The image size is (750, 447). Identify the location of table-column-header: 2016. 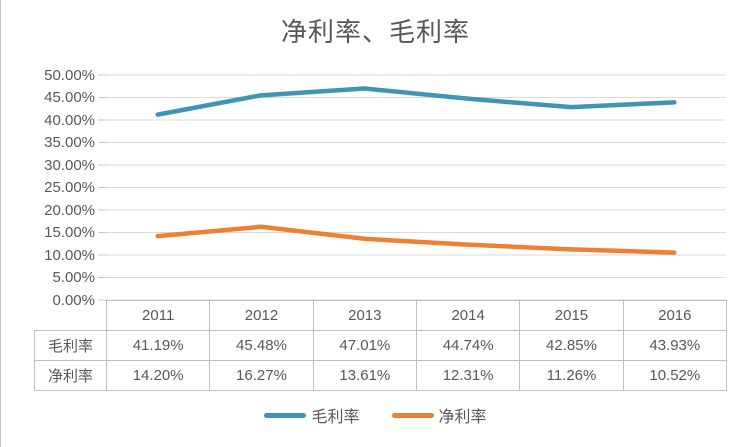
(674, 315).